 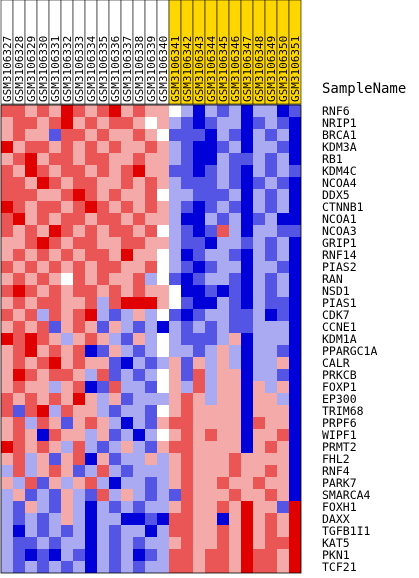 I want to click on column-label: GSM3106341, so click(x=175, y=69).